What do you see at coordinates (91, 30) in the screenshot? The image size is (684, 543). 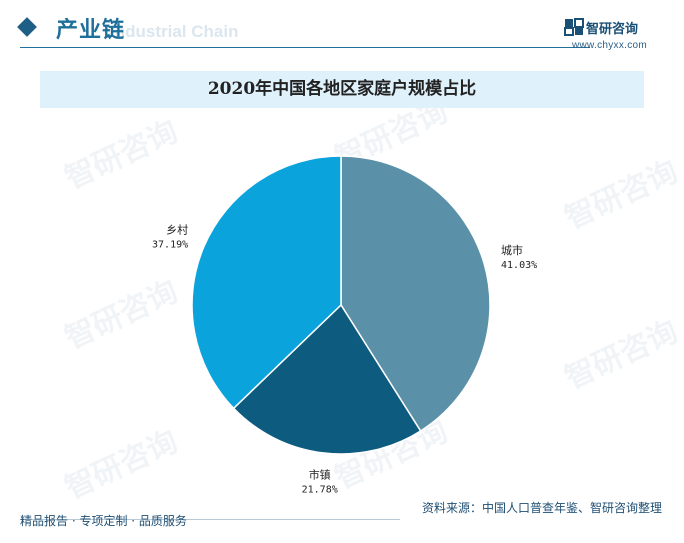 I see `header-title: 产业链` at bounding box center [91, 30].